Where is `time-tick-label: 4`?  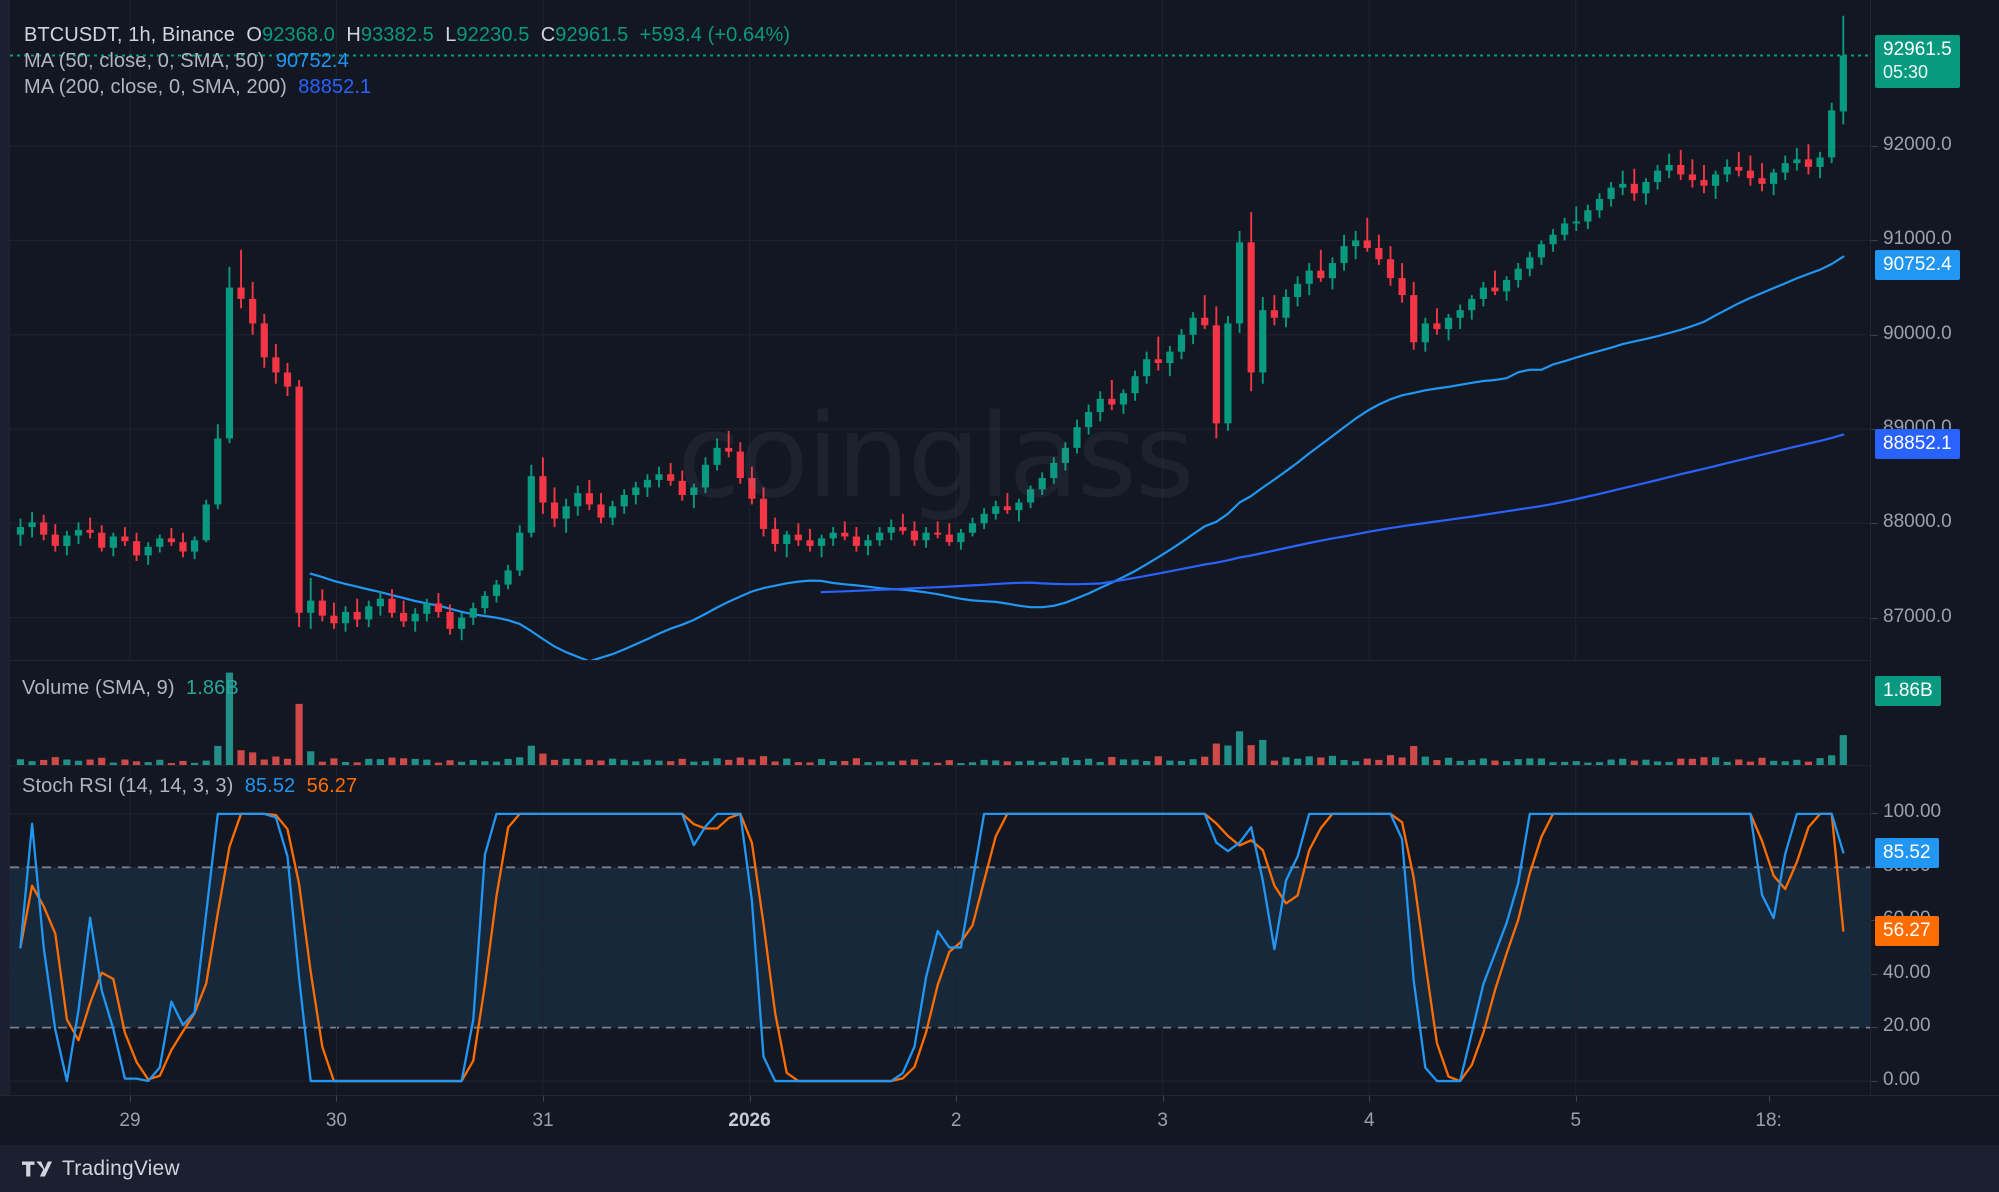
time-tick-label: 4 is located at coordinates (1369, 1120).